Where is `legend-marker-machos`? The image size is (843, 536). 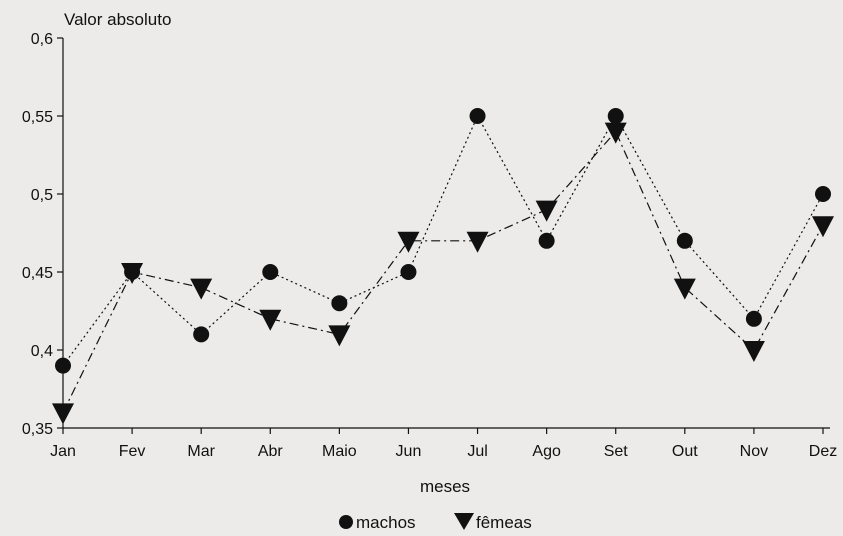 legend-marker-machos is located at coordinates (346, 522).